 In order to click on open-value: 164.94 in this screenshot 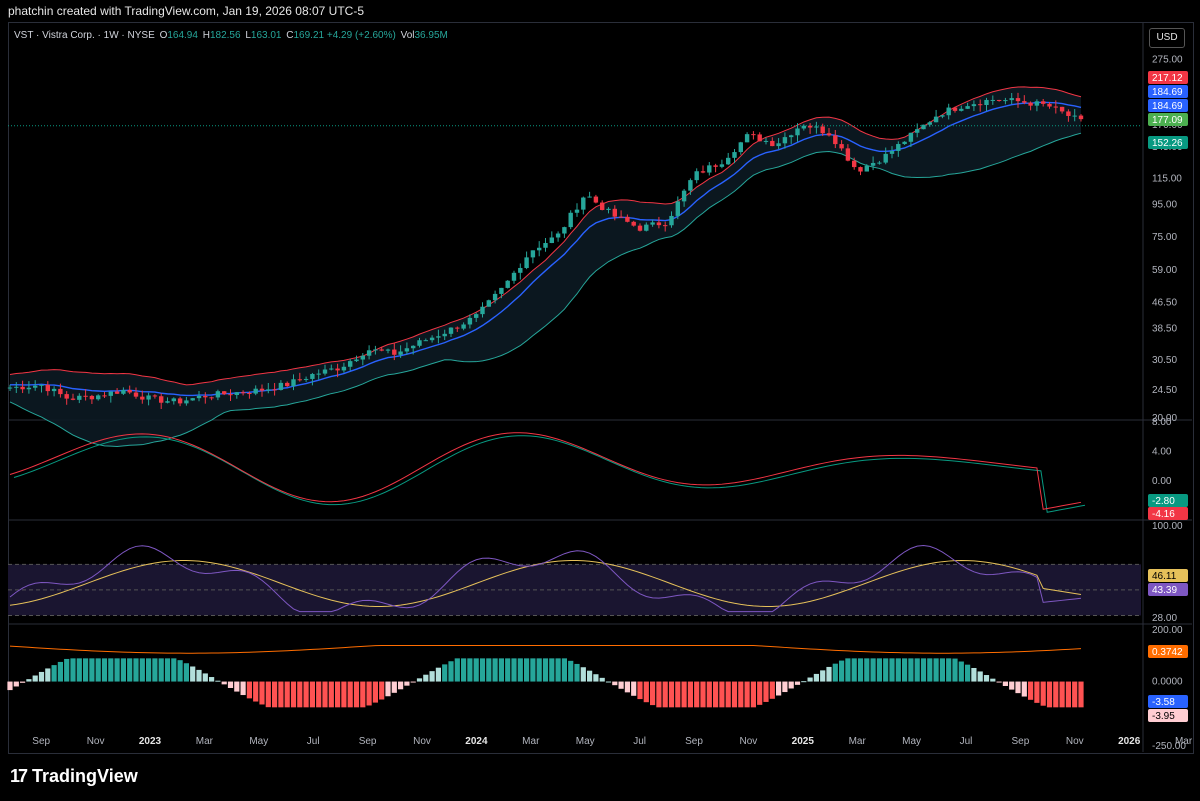, I will do `click(182, 35)`.